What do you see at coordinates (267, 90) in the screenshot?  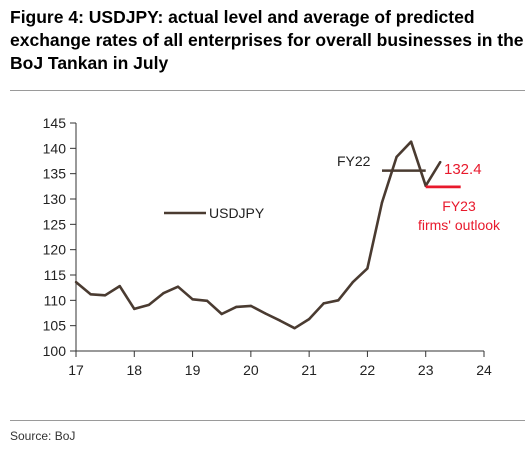 I see `top-divider` at bounding box center [267, 90].